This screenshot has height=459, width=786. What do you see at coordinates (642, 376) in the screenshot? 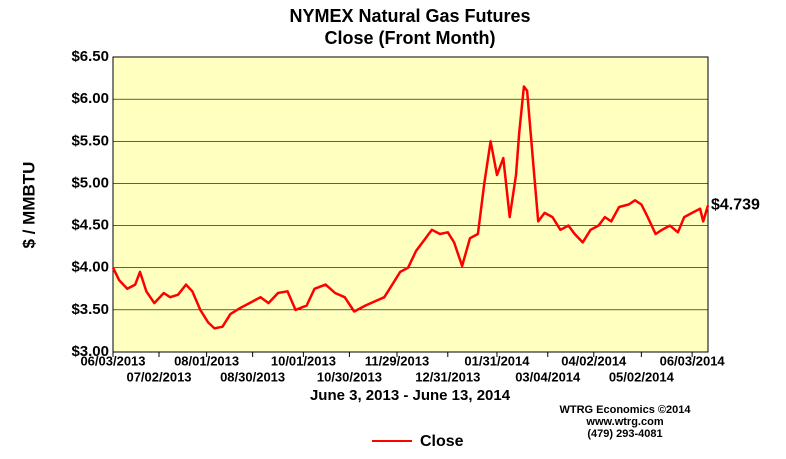
I see `x-tick-label: 05/02/2014` at bounding box center [642, 376].